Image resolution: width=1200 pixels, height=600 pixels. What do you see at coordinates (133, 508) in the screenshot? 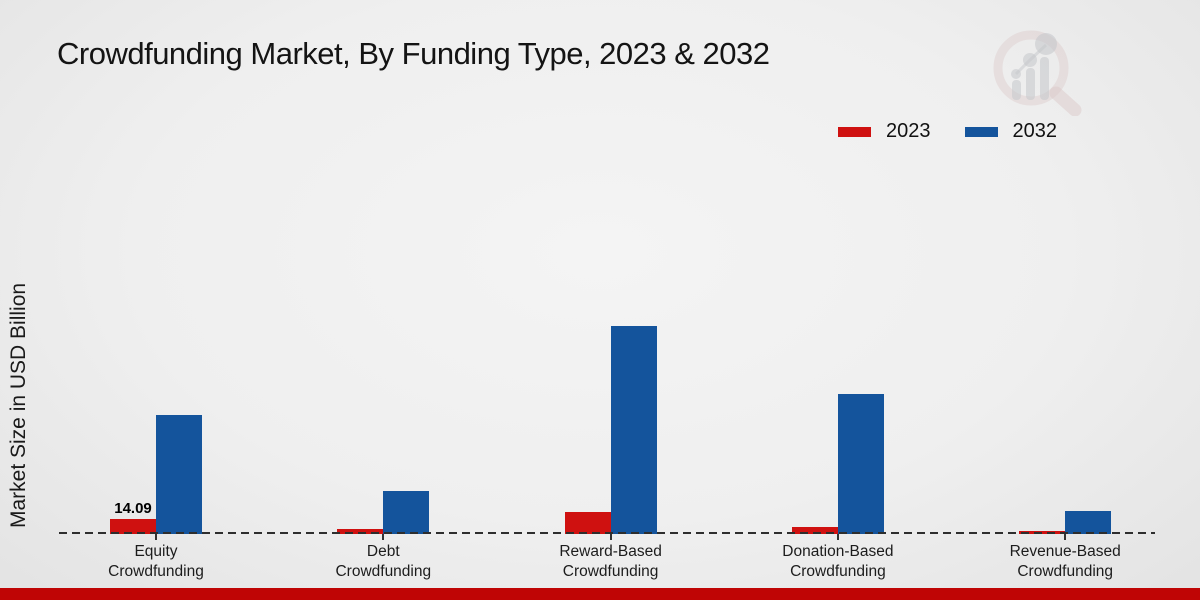
I see `data-label-2023-equity-crowdfunding: 14.09` at bounding box center [133, 508].